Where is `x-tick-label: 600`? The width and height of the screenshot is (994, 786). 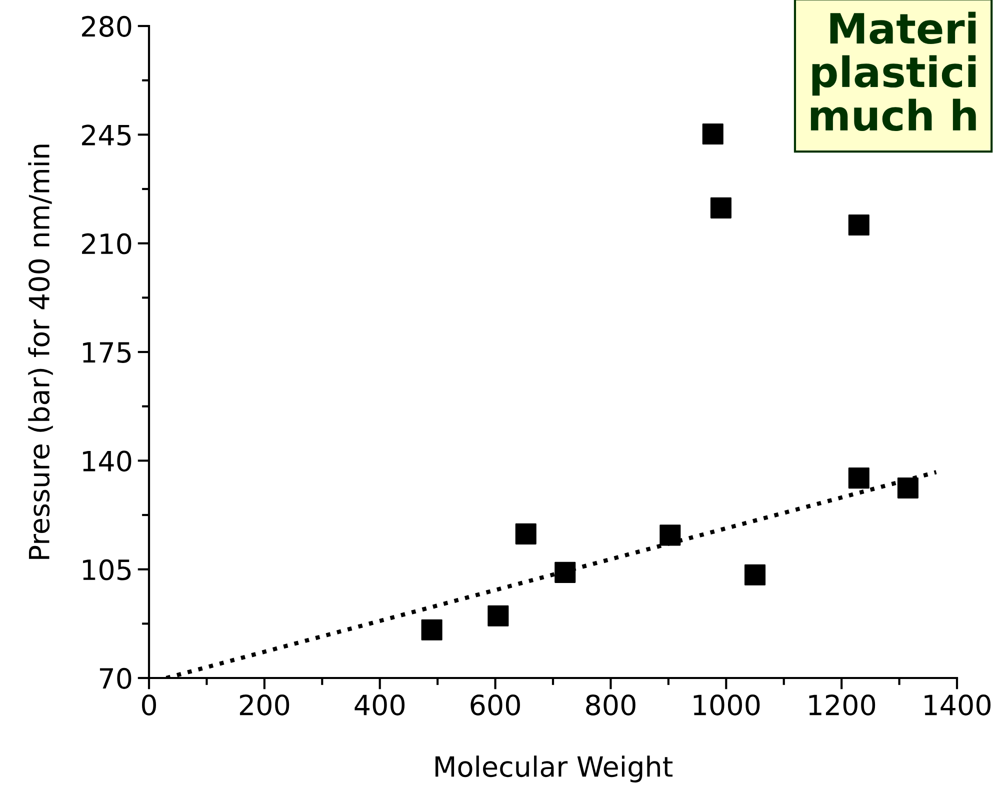
x-tick-label: 600 is located at coordinates (495, 705).